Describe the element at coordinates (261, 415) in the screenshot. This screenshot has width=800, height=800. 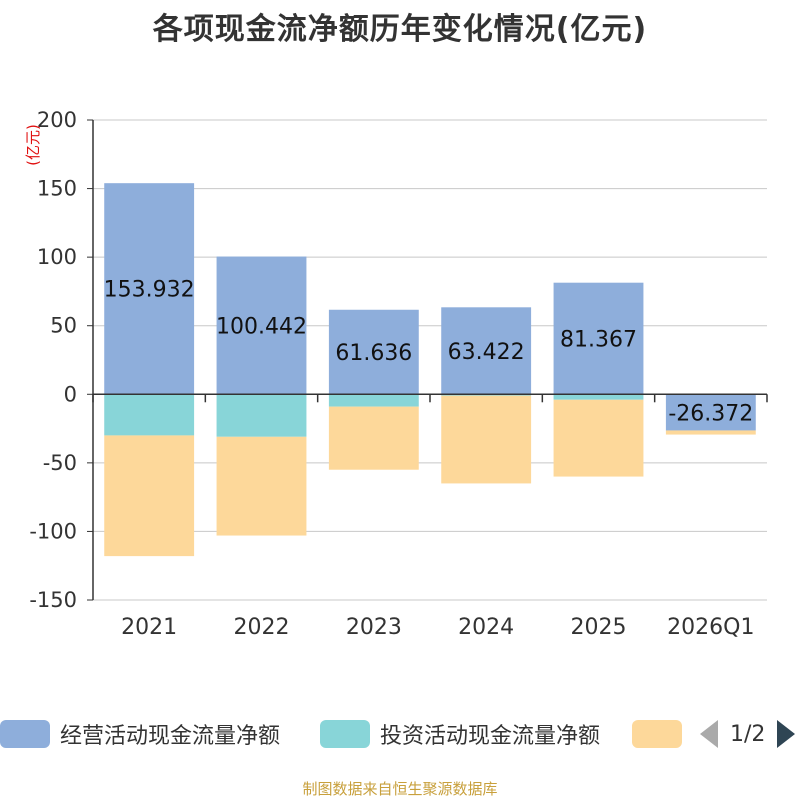
I see `bar-series1-2022` at that location.